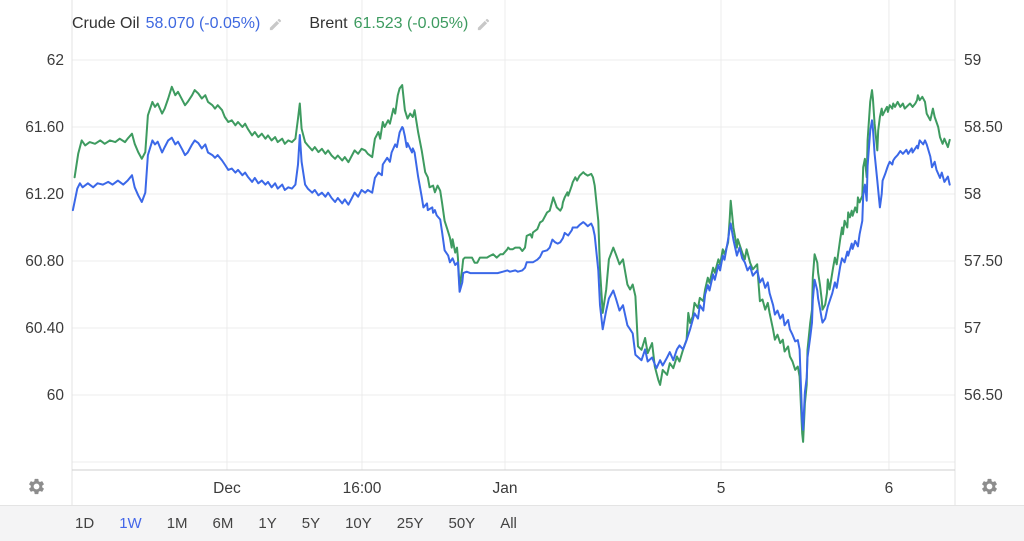 Image resolution: width=1024 pixels, height=541 pixels. Describe the element at coordinates (44, 127) in the screenshot. I see `y-axis-left-label: 61.60` at that location.